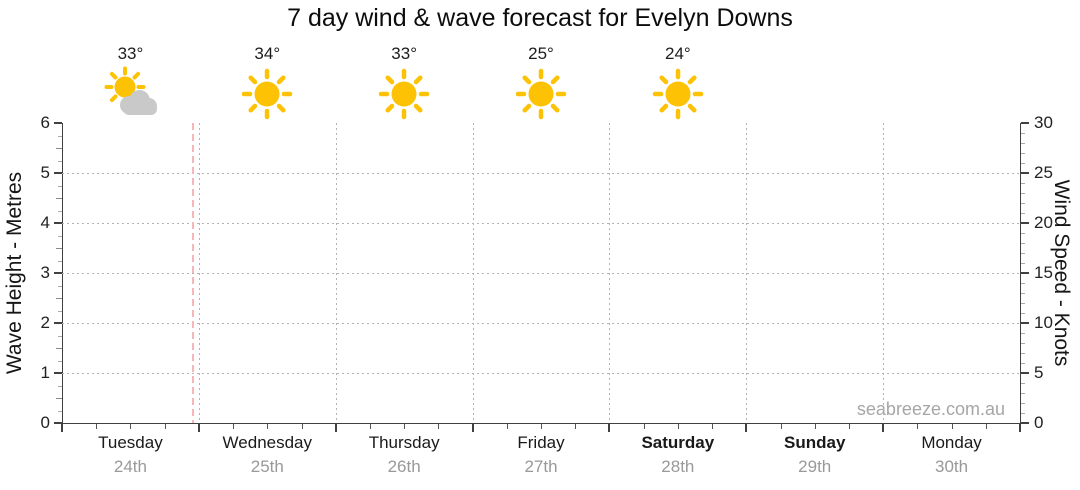  Describe the element at coordinates (679, 94) in the screenshot. I see `sun-icon` at that location.